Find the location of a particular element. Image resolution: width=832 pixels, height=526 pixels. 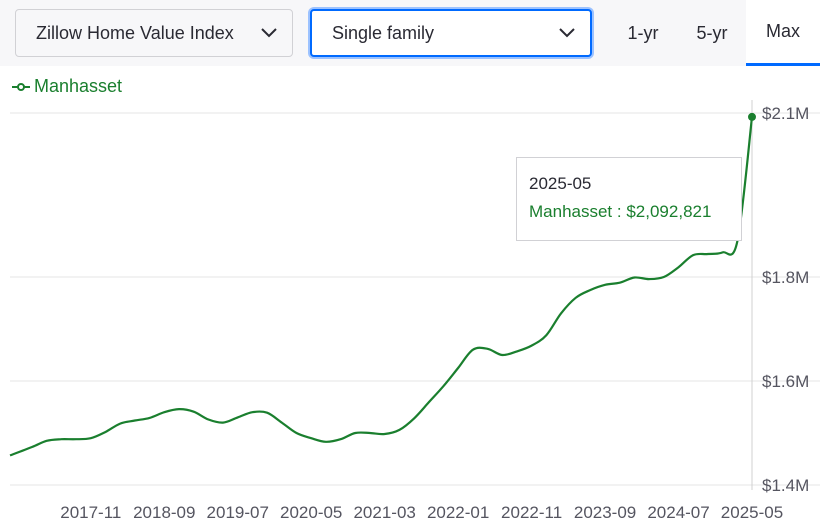

x-tick-label: 2024-07 is located at coordinates (678, 512).